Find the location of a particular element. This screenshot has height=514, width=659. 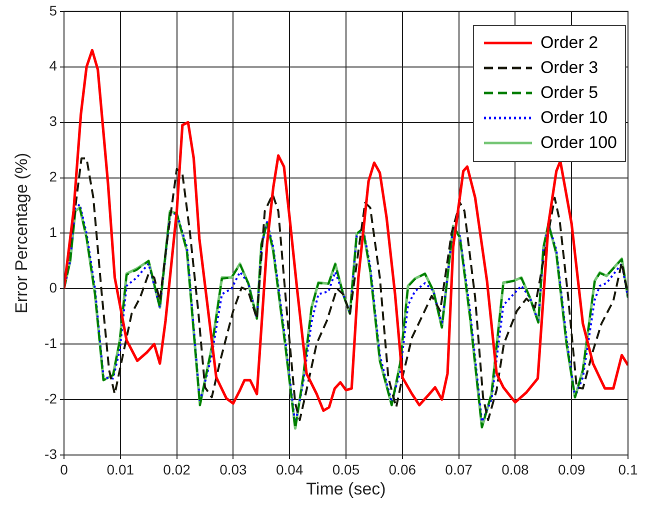

y-tick-label: -3 is located at coordinates (51, 454).